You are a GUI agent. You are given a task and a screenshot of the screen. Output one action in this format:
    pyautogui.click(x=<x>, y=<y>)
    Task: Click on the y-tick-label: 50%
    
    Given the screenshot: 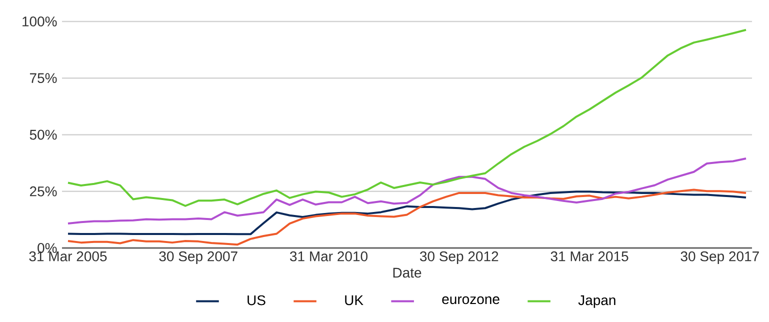 What is the action you would take?
    pyautogui.click(x=43, y=135)
    